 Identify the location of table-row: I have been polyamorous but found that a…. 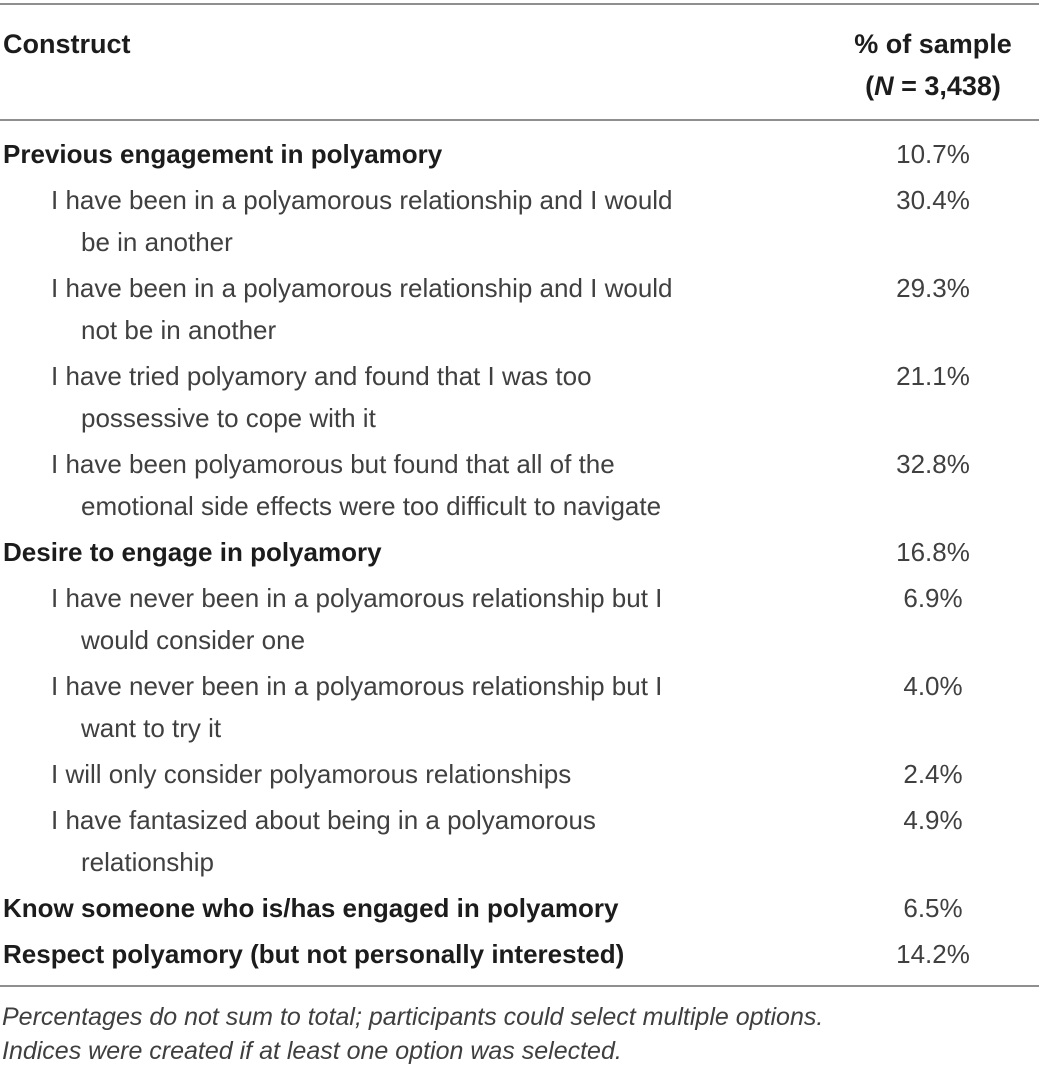
(518, 485).